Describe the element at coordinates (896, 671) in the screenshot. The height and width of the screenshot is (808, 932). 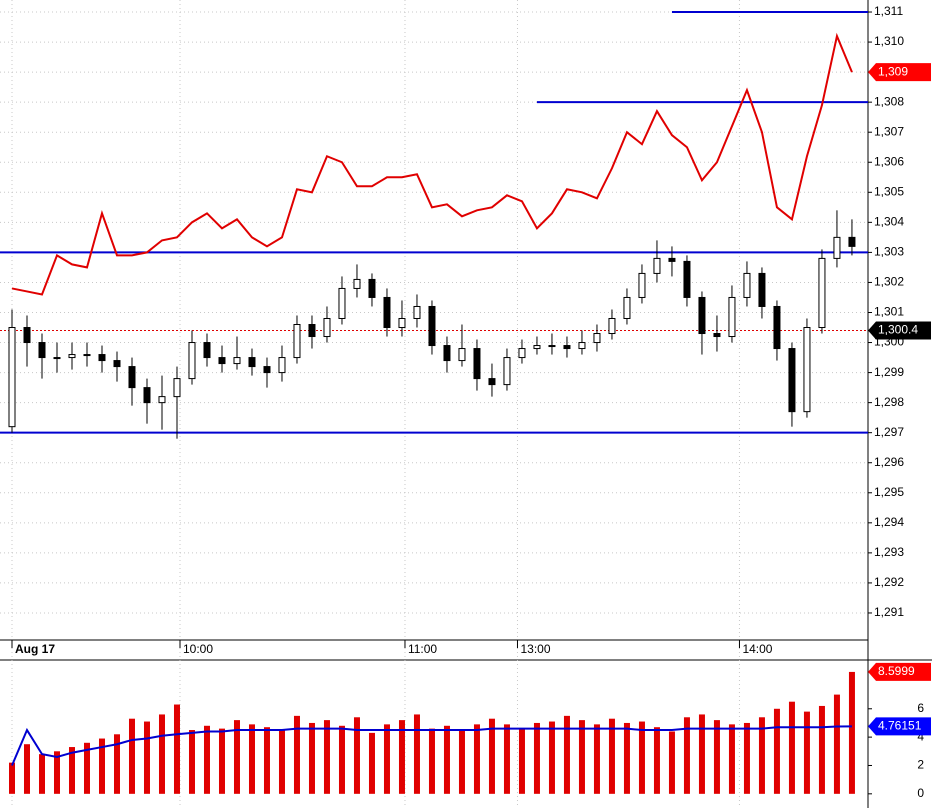
I see `price-flag-label: 8.5999` at that location.